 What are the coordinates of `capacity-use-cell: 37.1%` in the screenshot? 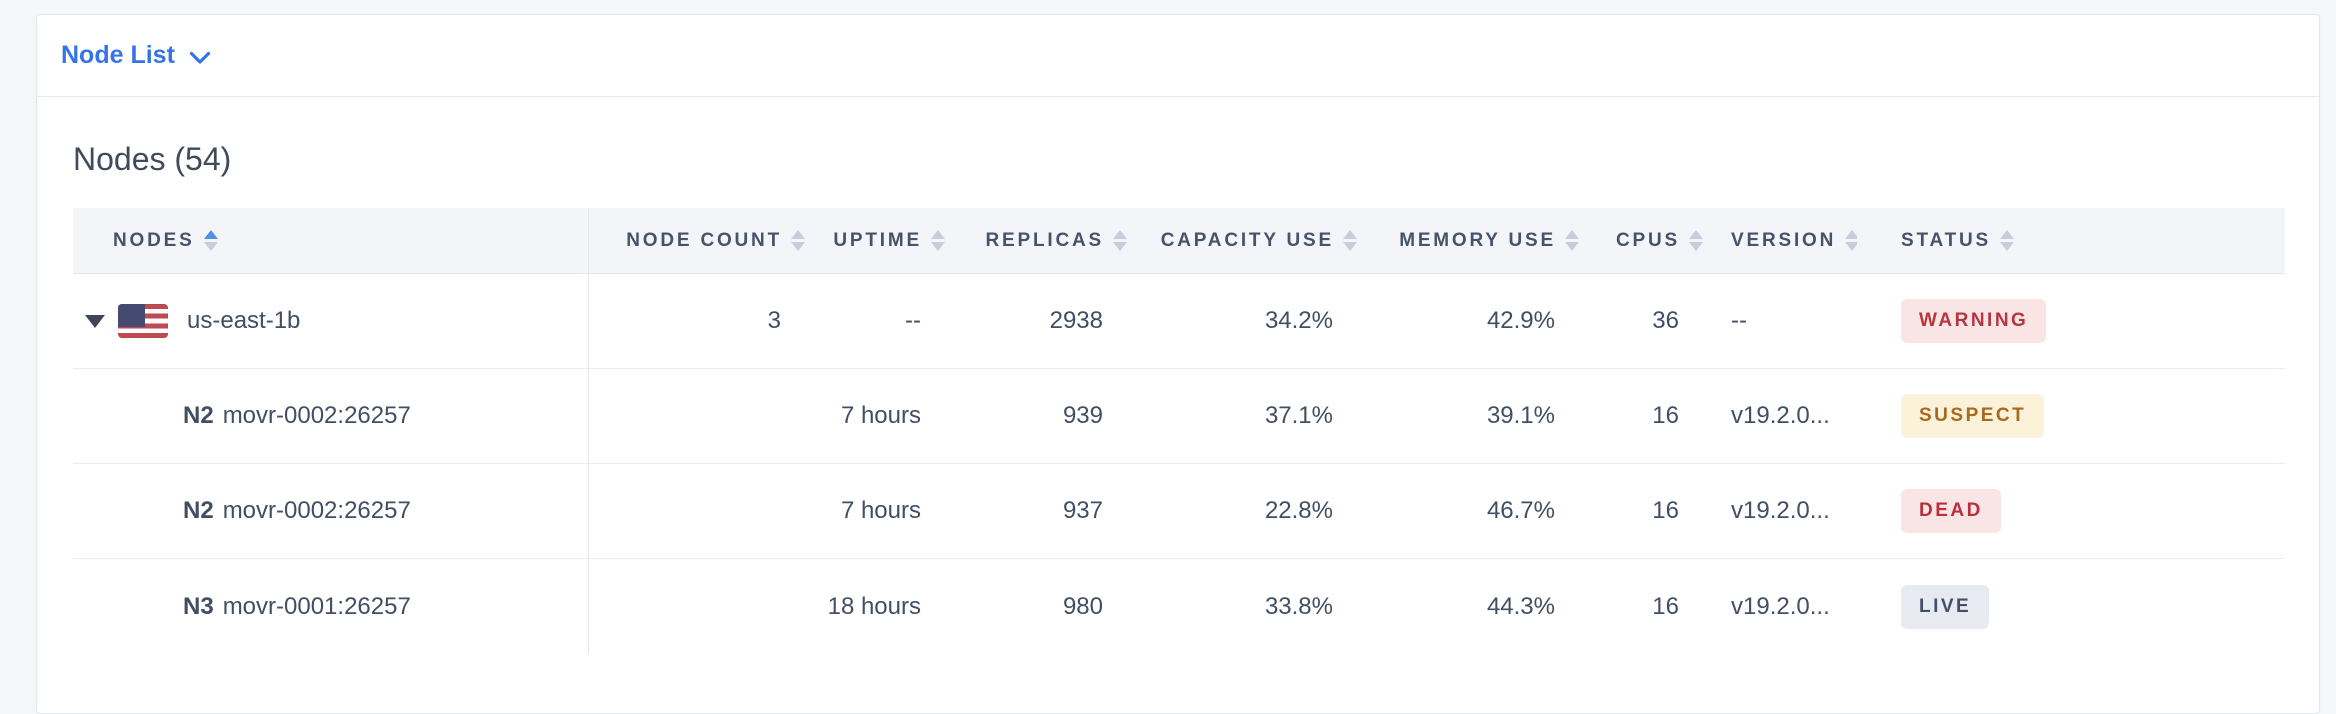 It's located at (1298, 415).